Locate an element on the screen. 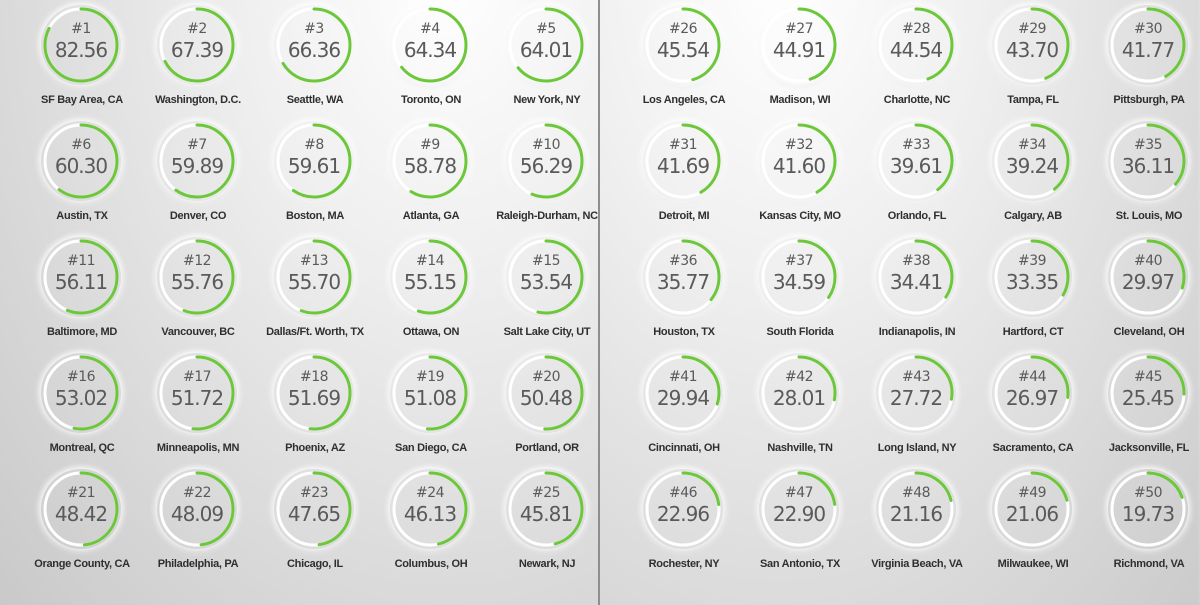  city-name: Cleveland, OH is located at coordinates (1149, 332).